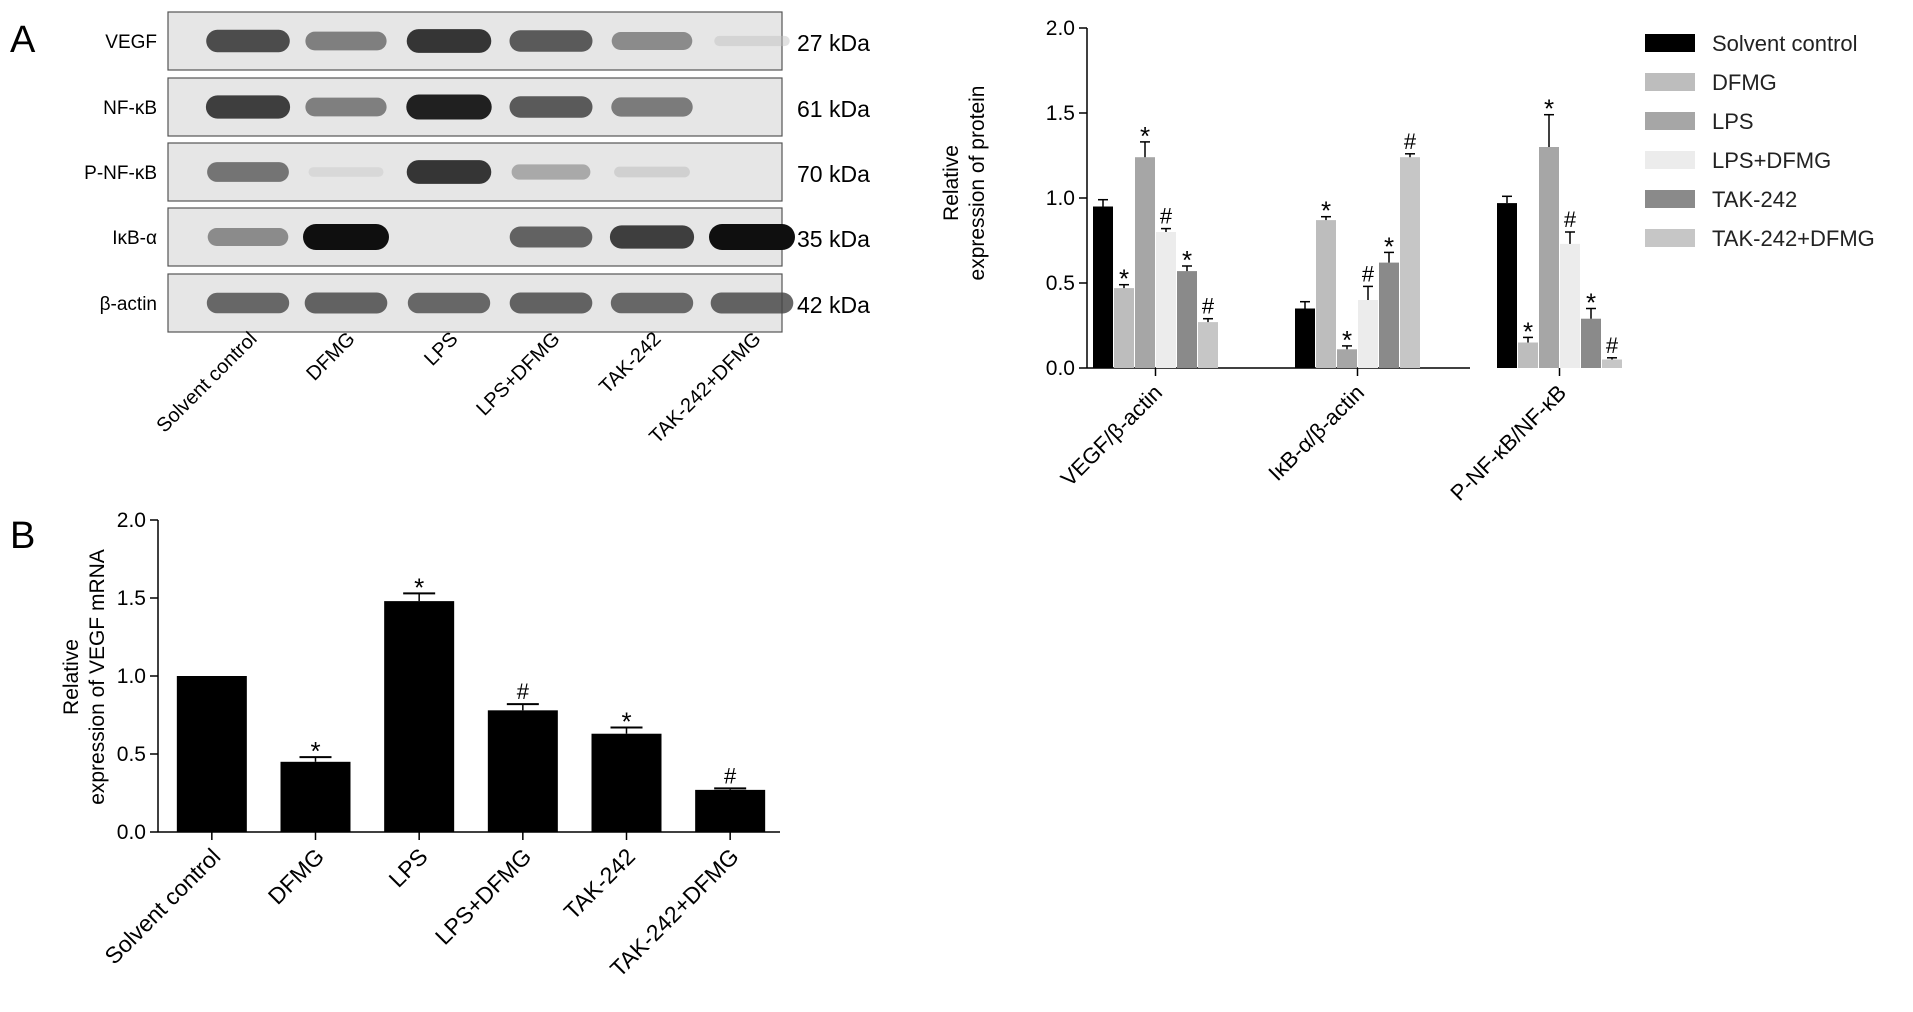 The width and height of the screenshot is (1913, 1012). What do you see at coordinates (705, 388) in the screenshot?
I see `blot-lane-label: TAK-242+DFMG` at bounding box center [705, 388].